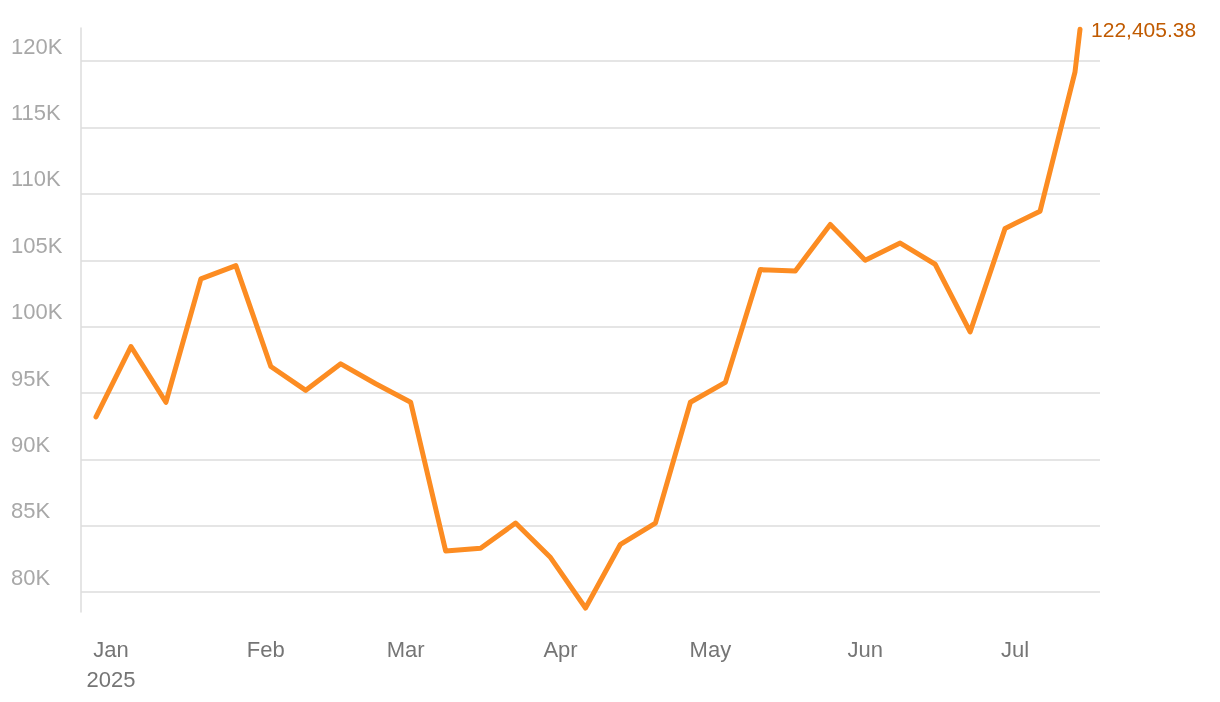 This screenshot has height=702, width=1220. What do you see at coordinates (111, 664) in the screenshot?
I see `x-tick-label: Jan 2025` at bounding box center [111, 664].